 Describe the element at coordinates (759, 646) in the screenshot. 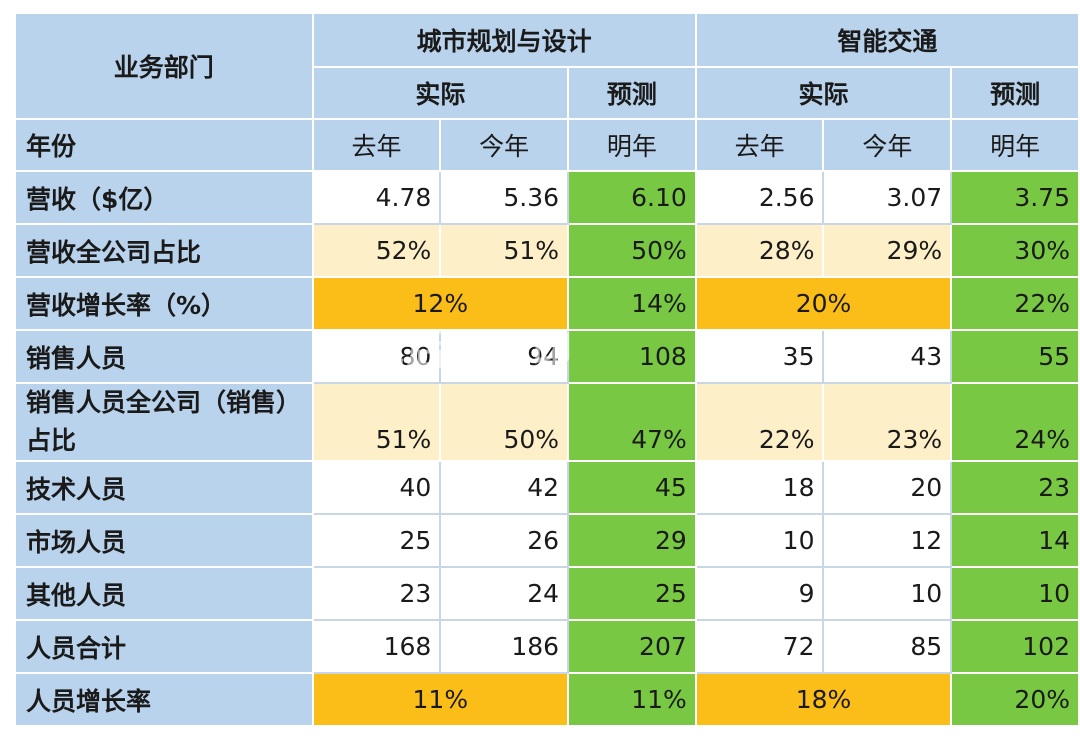

I see `value-cell: 72` at that location.